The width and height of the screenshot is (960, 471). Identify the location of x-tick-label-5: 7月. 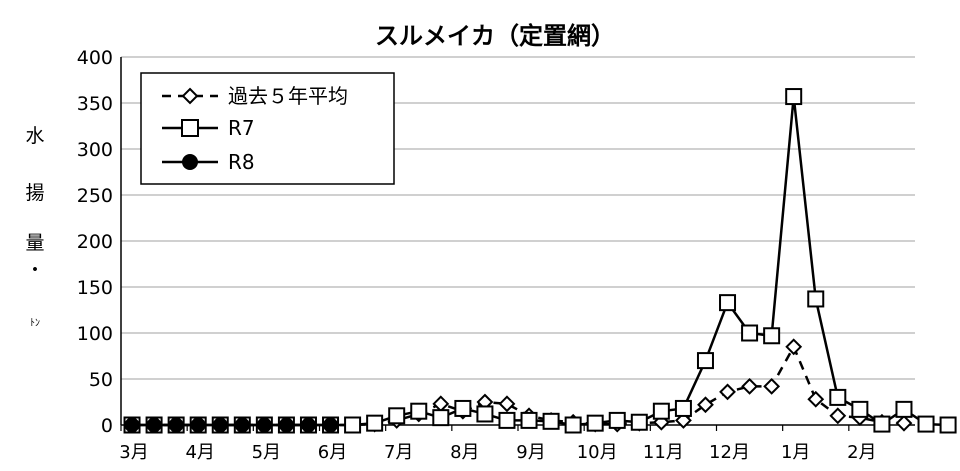
(398, 452).